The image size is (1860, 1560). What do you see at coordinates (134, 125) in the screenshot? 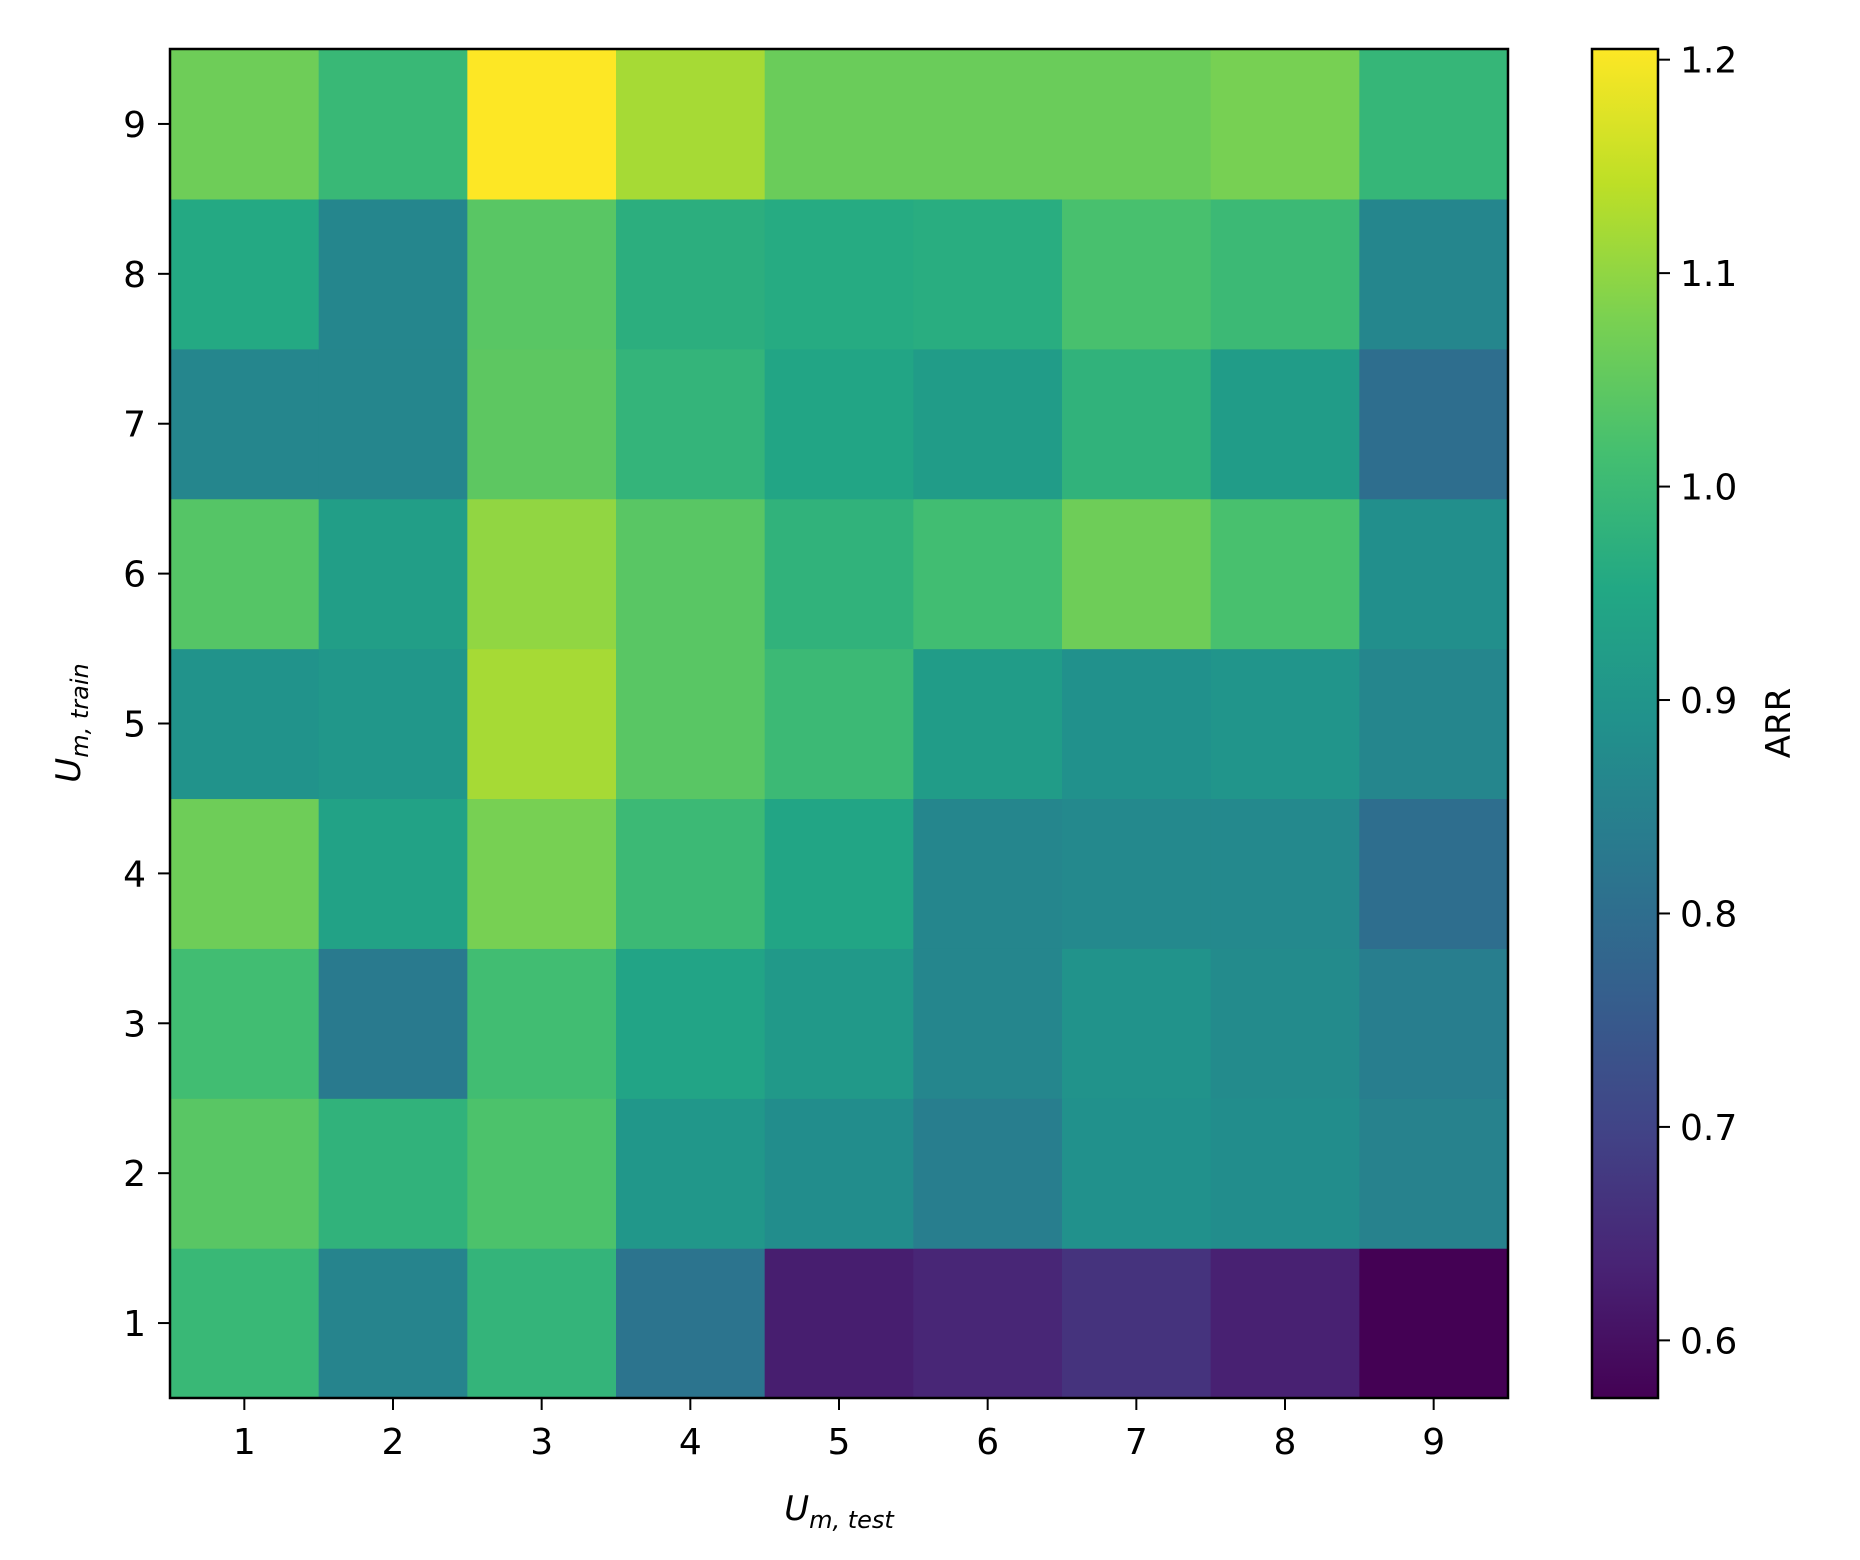
I see `y-tick-label: 9` at bounding box center [134, 125].